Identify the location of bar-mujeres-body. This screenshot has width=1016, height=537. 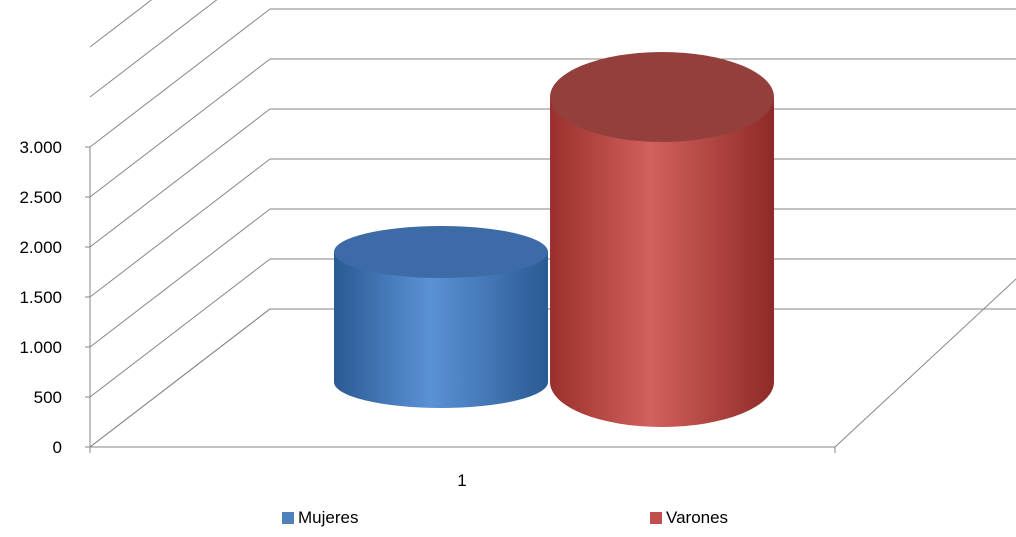
(441, 330).